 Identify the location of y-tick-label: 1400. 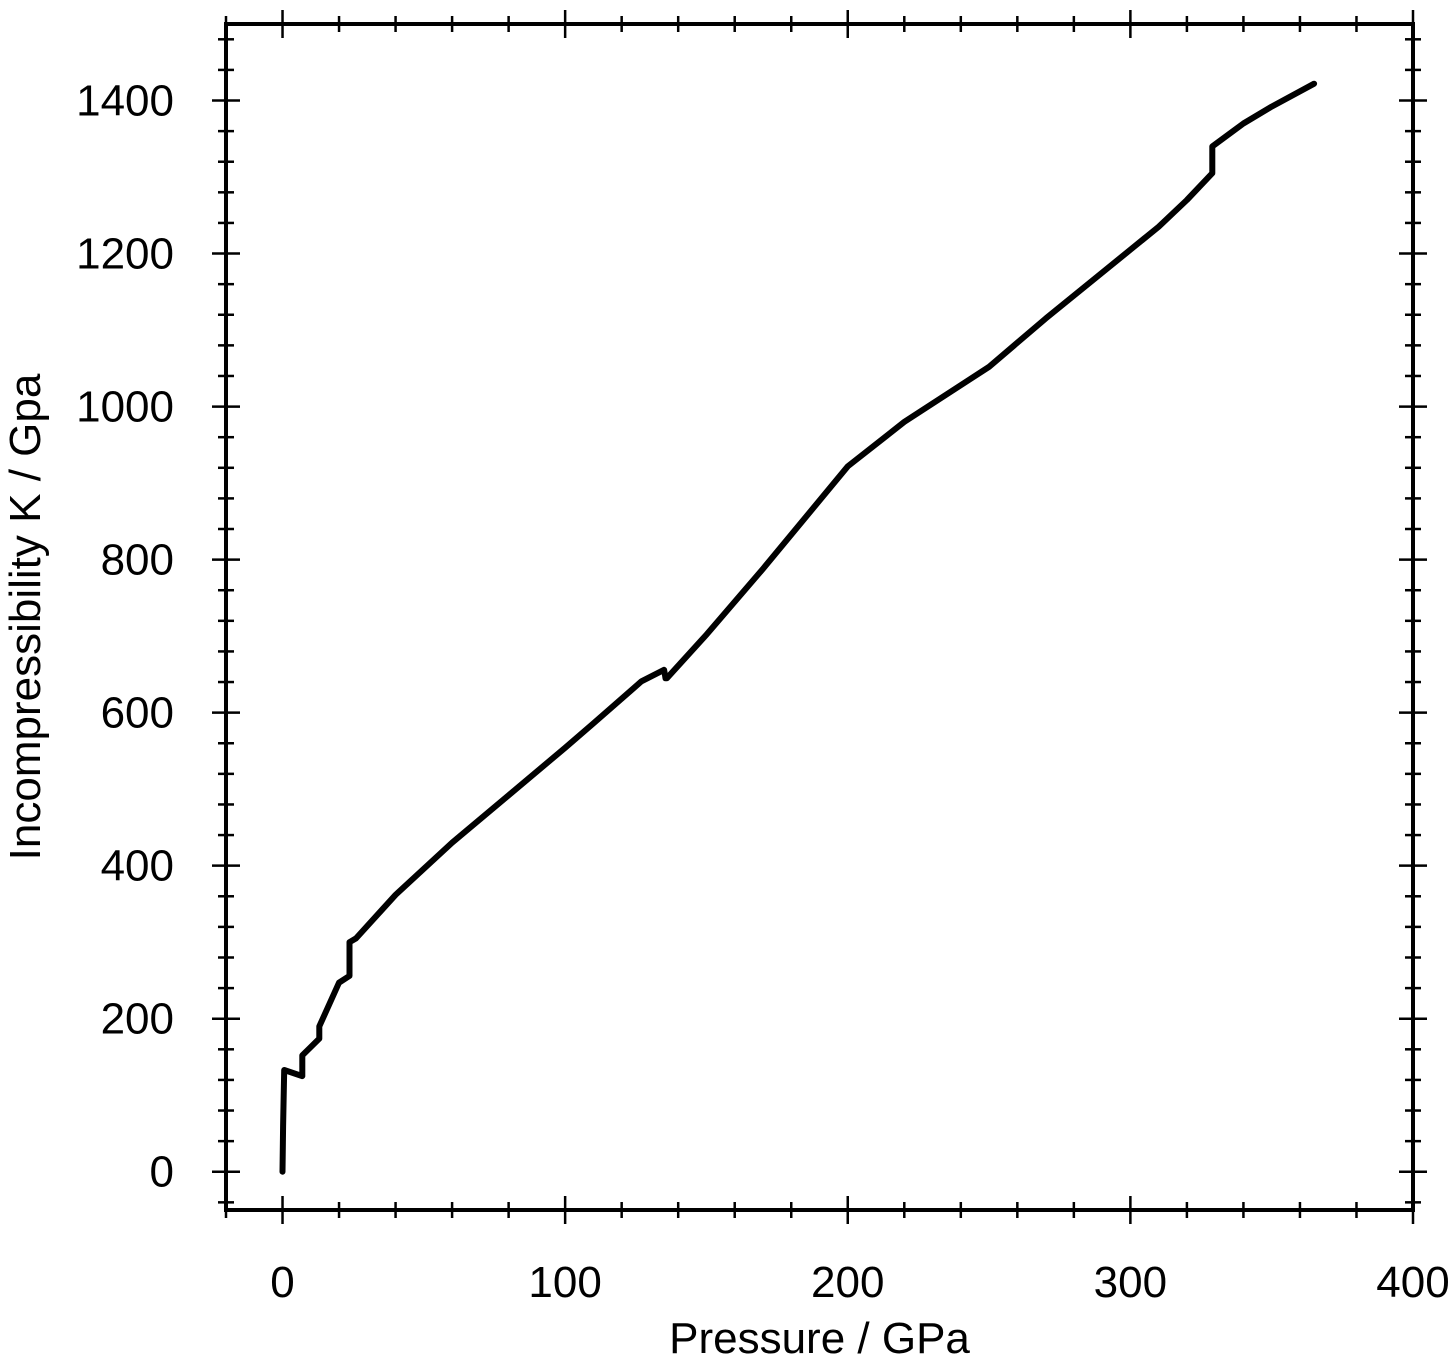
(125, 101).